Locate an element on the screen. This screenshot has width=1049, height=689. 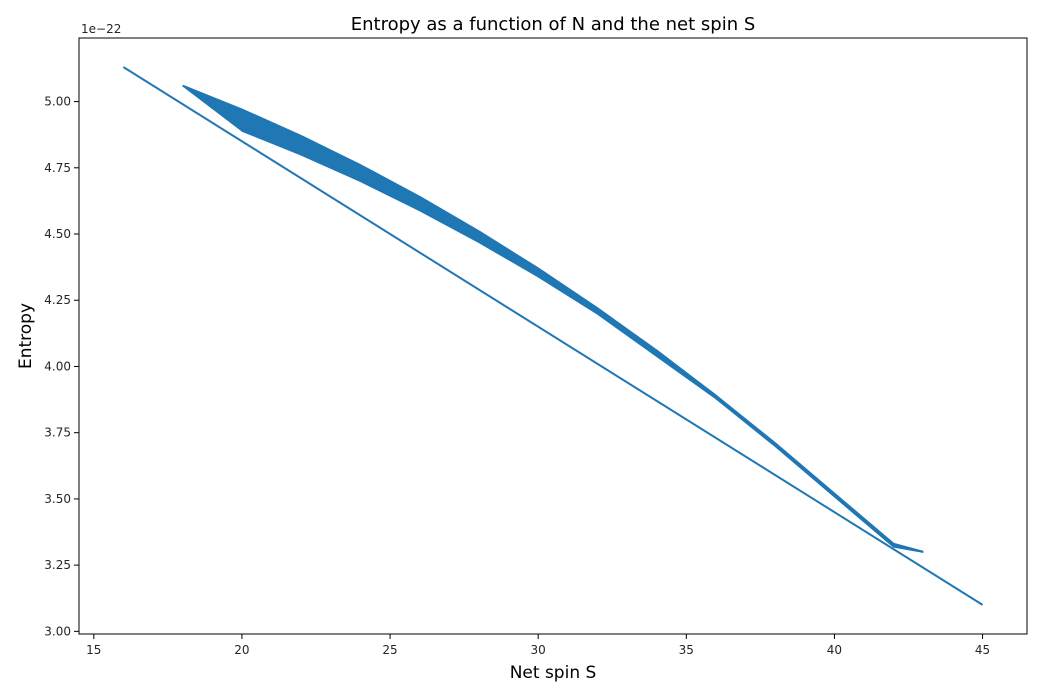
y-tick-label: 4.50 is located at coordinates (57, 234).